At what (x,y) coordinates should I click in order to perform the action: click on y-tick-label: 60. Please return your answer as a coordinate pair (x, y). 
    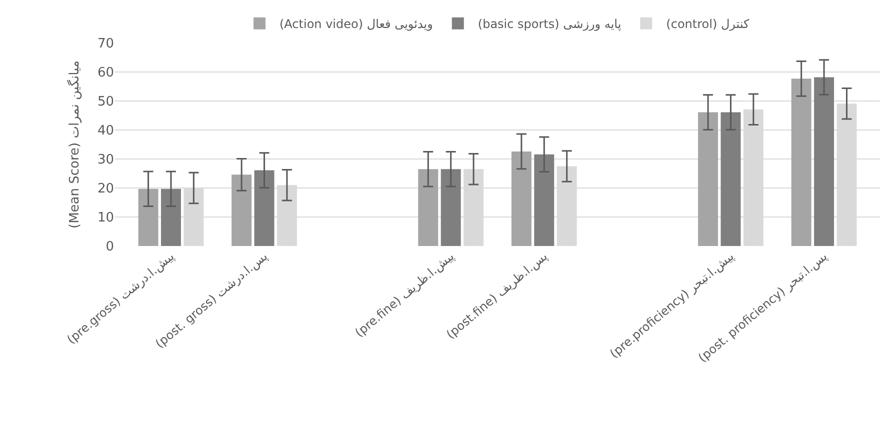
    Looking at the image, I should click on (105, 73).